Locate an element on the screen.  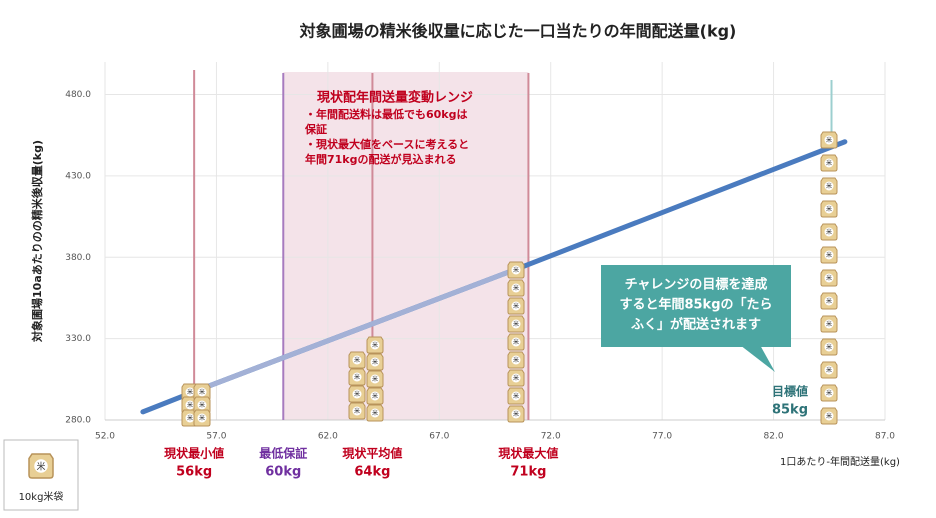
reference-label: 最低保証 is located at coordinates (283, 453).